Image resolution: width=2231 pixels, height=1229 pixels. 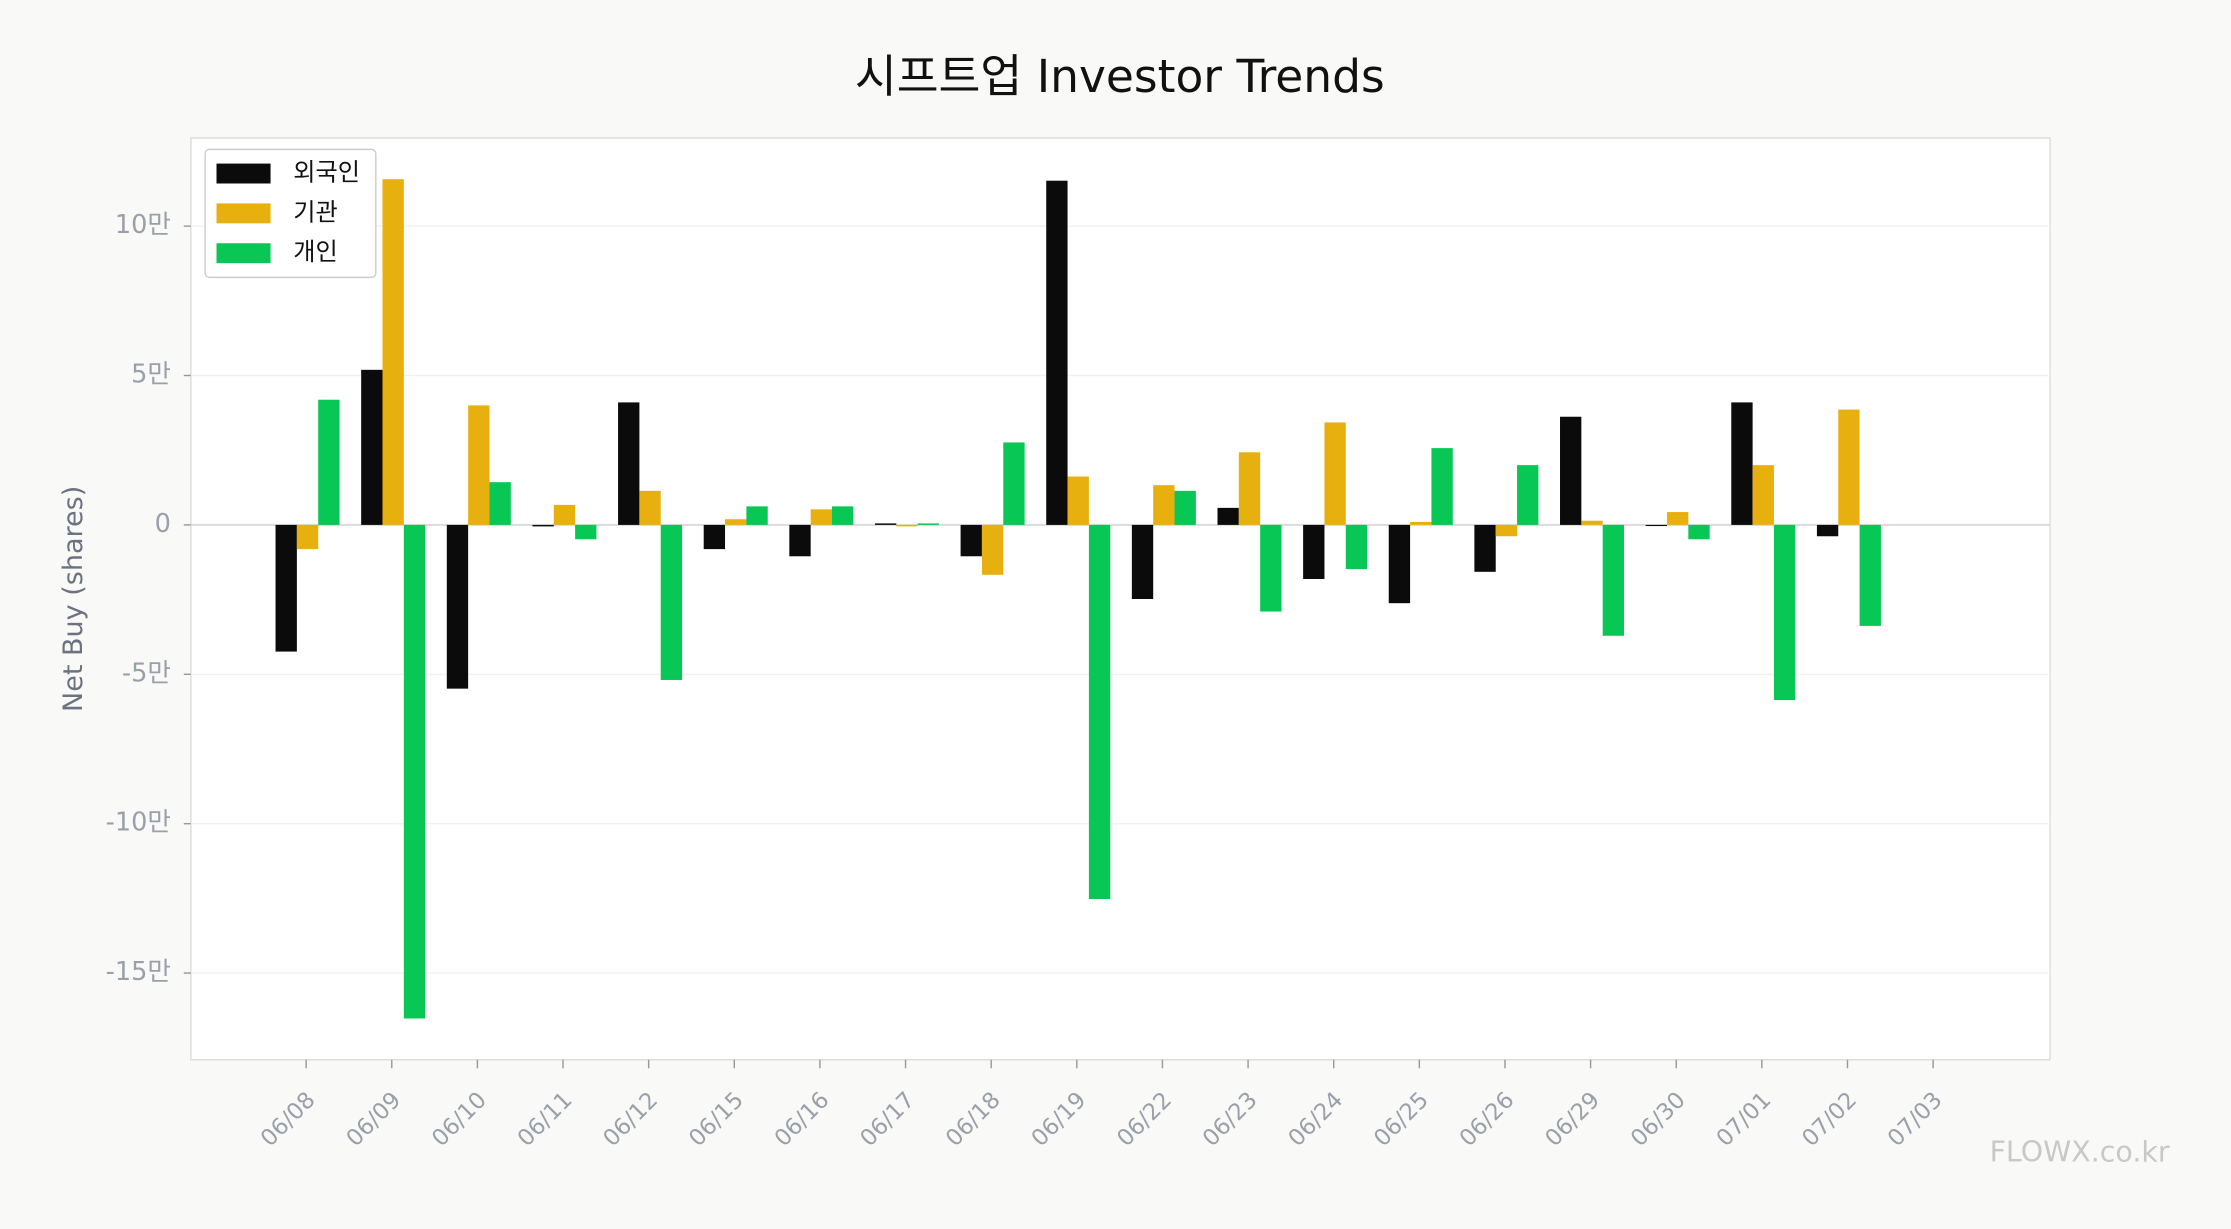 What do you see at coordinates (1744, 1119) in the screenshot?
I see `x-tick-label: 07/01` at bounding box center [1744, 1119].